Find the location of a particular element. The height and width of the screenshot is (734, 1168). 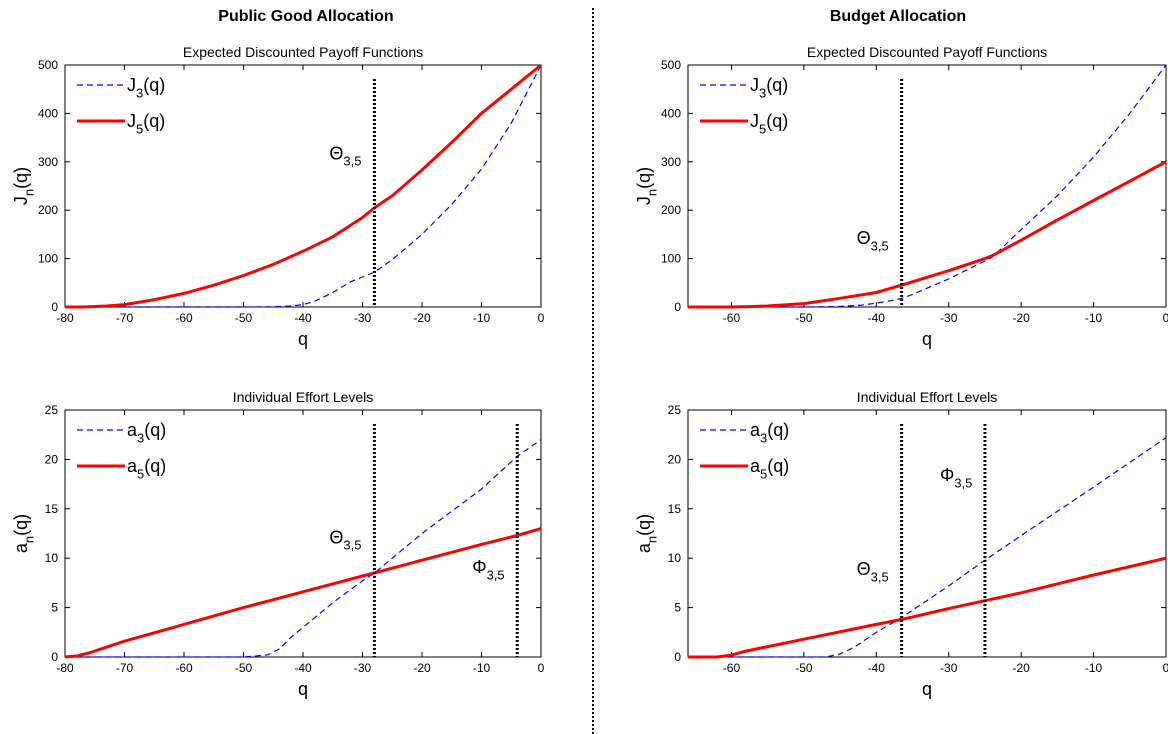

y-axis-label-group: Jn(q) is located at coordinates (646, 186).